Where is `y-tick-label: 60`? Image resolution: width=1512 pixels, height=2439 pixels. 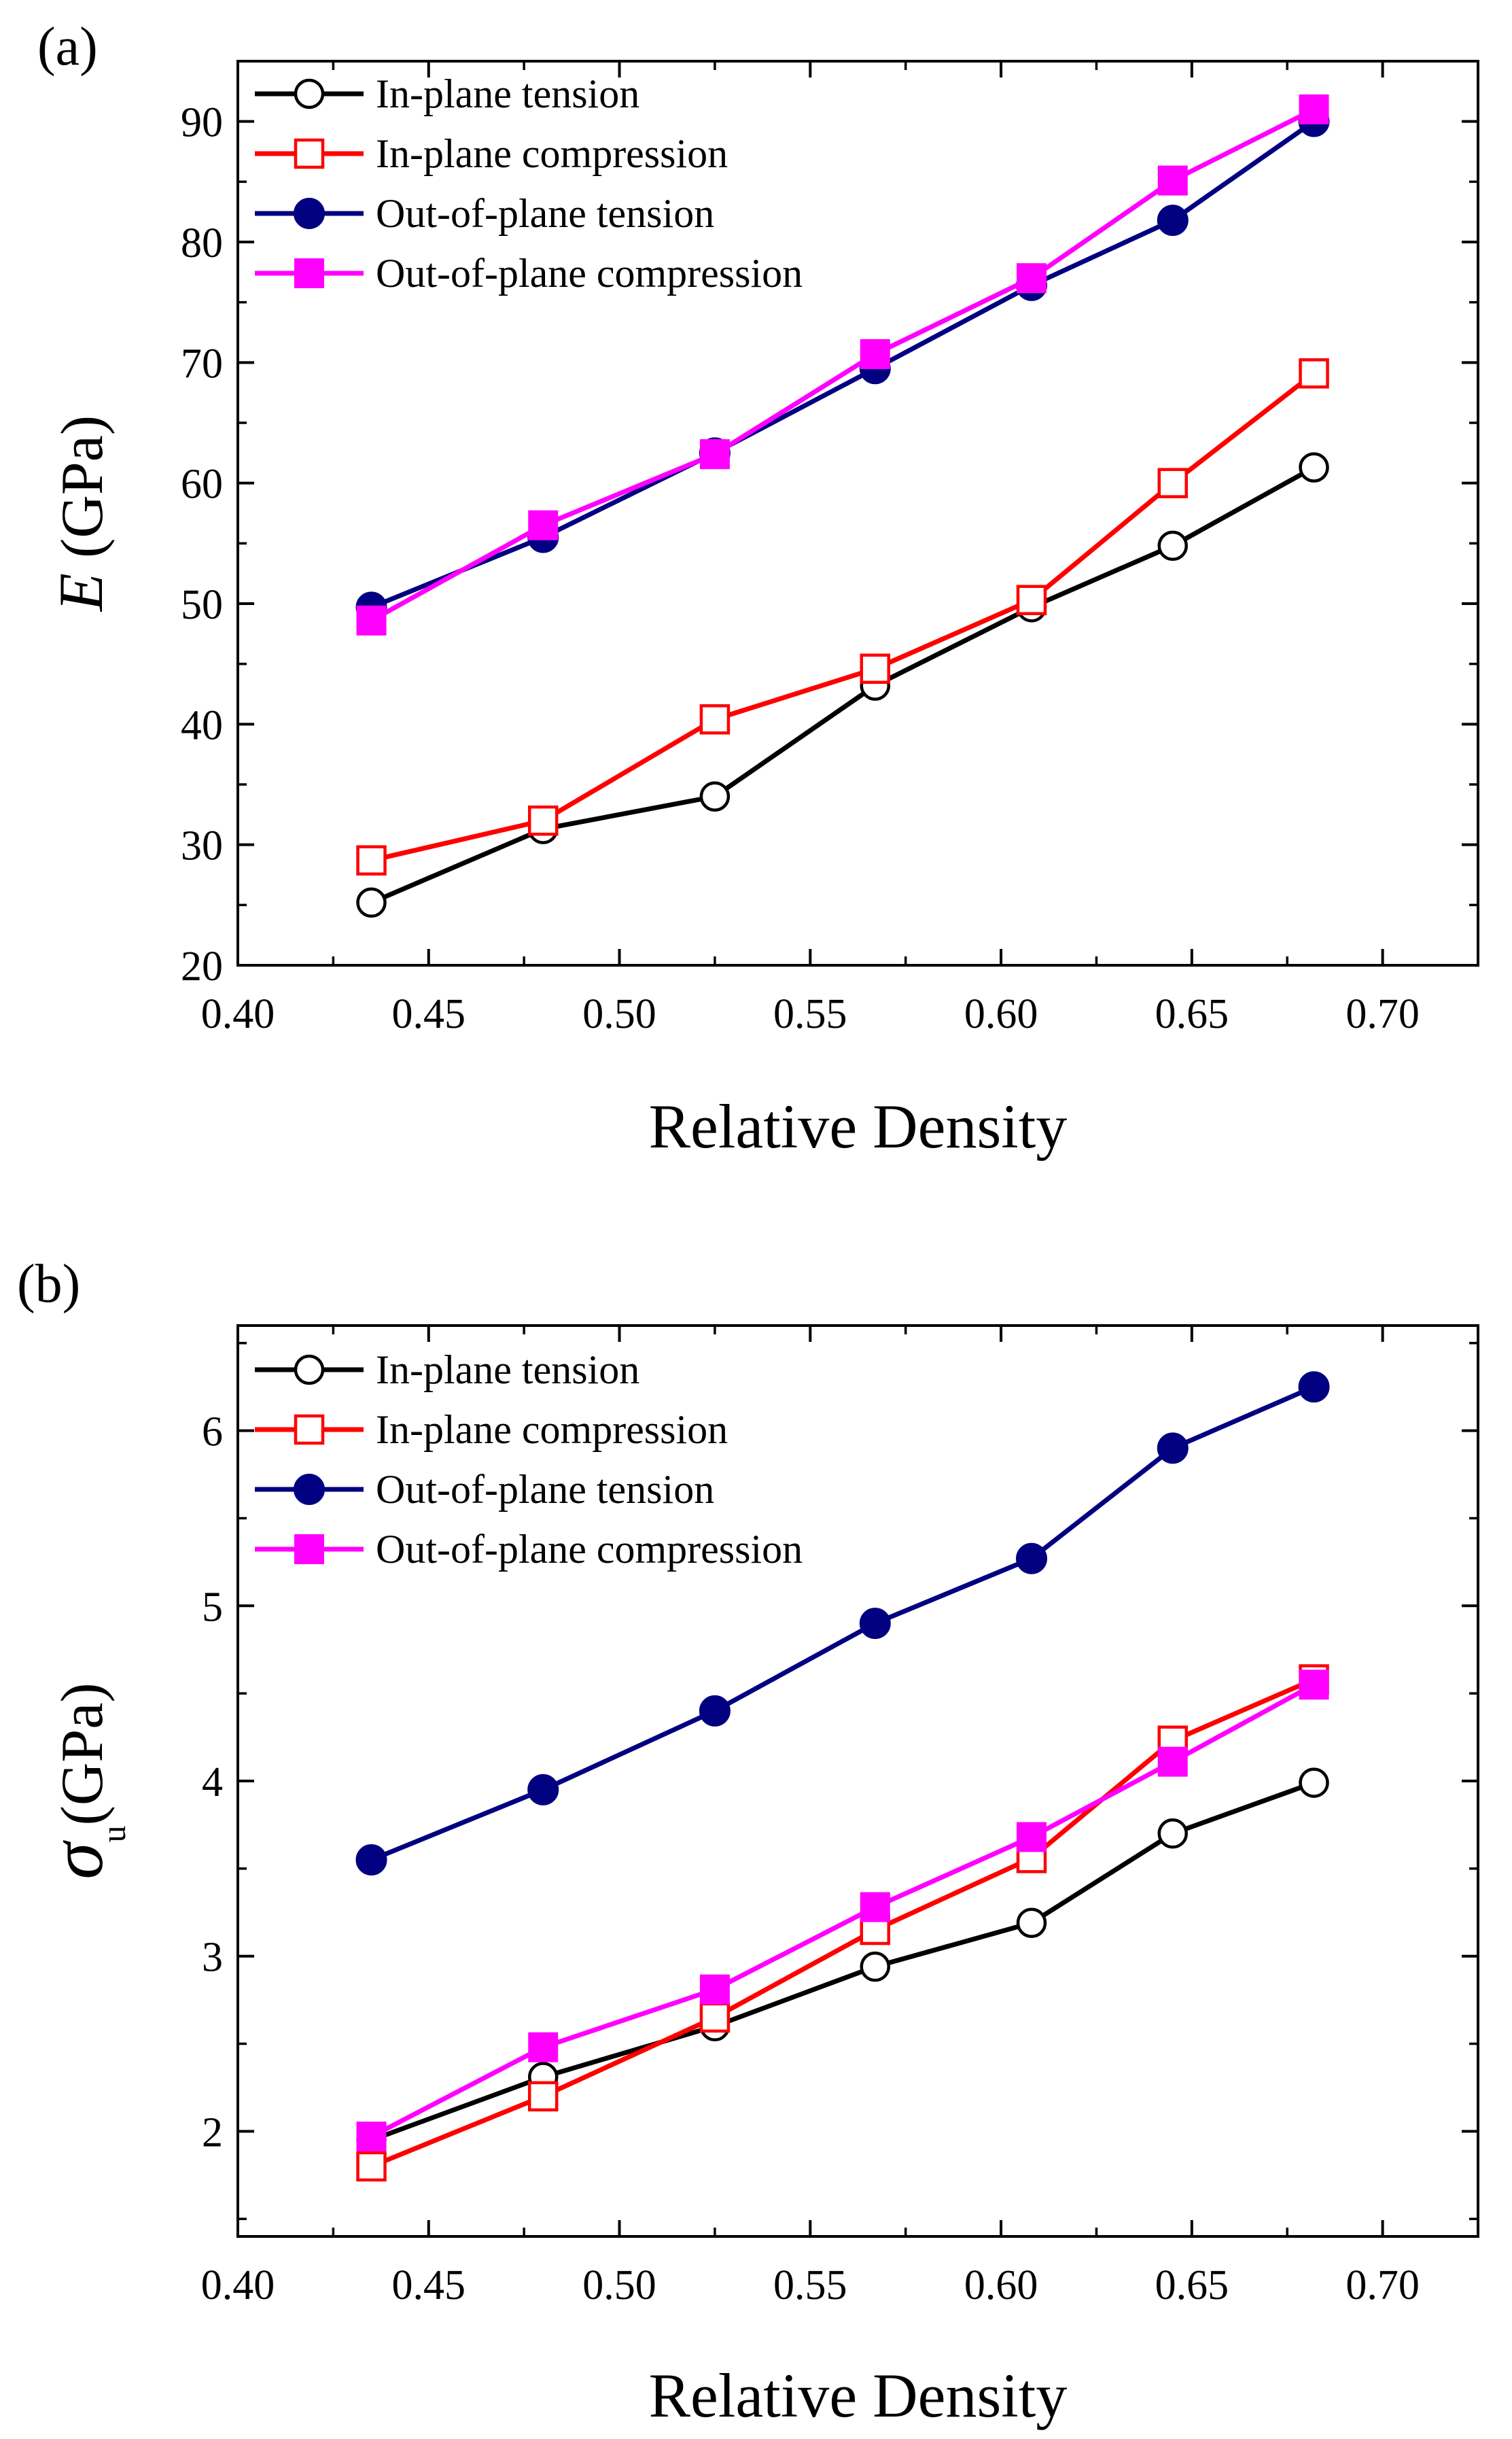
y-tick-label: 60 is located at coordinates (202, 485).